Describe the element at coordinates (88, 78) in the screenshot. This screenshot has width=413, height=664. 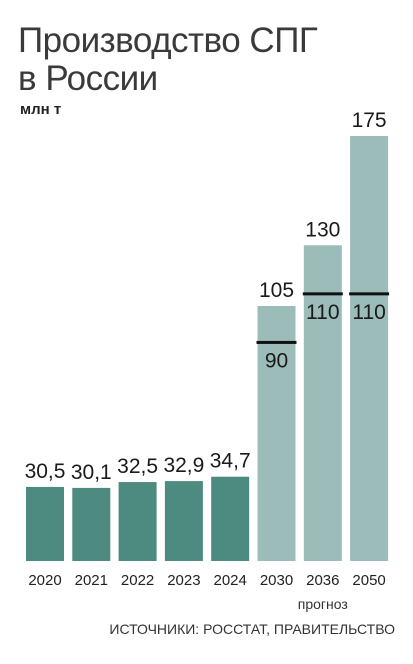
I see `title-line-2: в России` at that location.